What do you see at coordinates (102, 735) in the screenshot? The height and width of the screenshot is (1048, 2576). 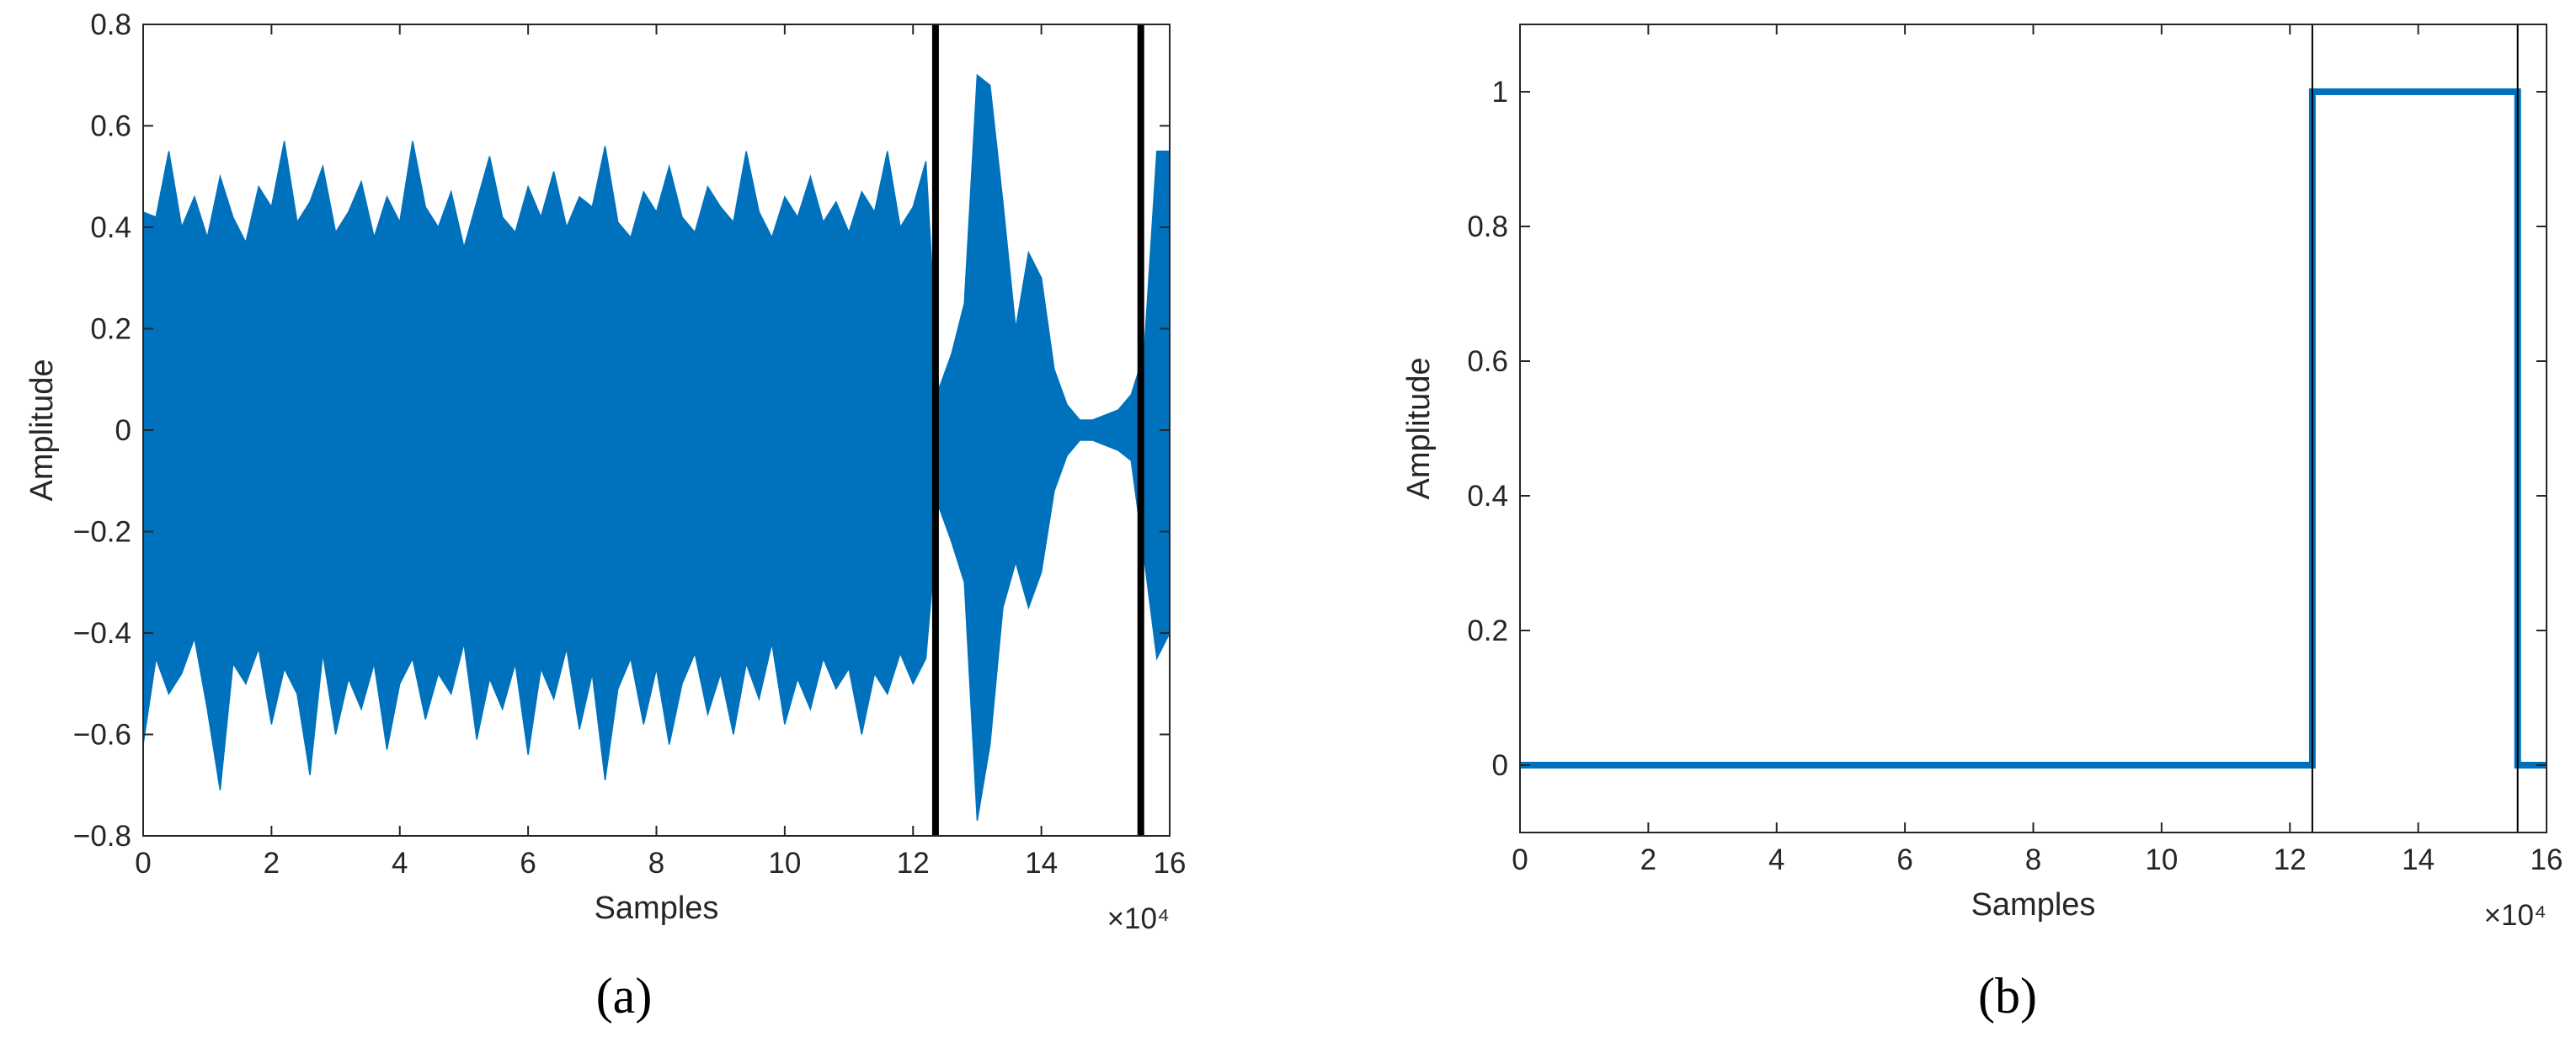 I see `y-tick-label: −0.6` at bounding box center [102, 735].